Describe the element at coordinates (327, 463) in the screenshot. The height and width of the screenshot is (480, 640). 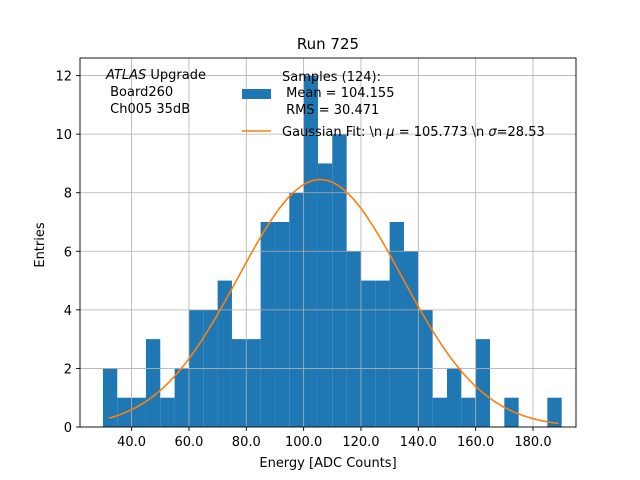
I see `x-axis-label: Energy [ADC Counts]` at that location.